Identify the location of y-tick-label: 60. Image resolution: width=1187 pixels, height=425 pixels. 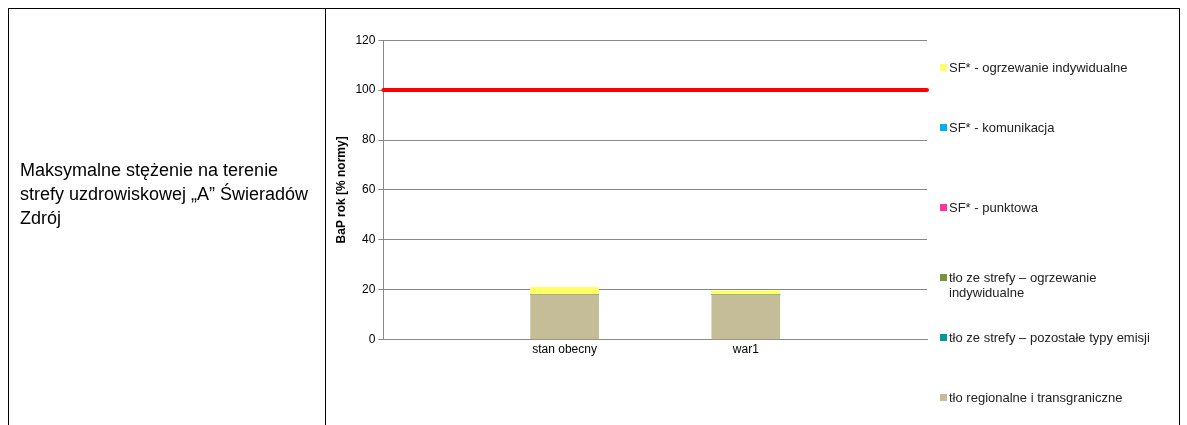
(369, 189).